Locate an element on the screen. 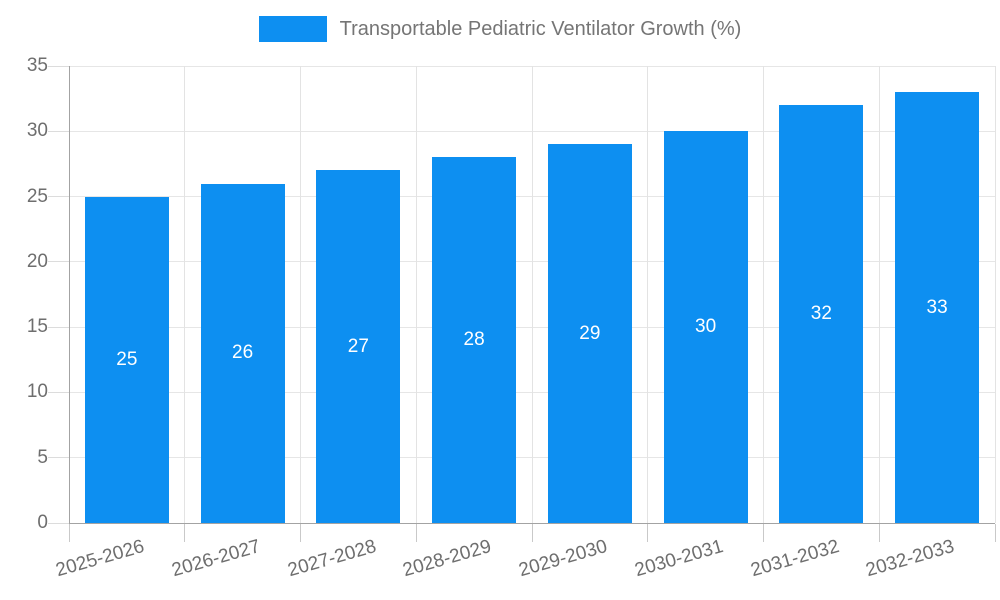 The image size is (1000, 600). y-axis-tick-label: 35 is located at coordinates (37, 65).